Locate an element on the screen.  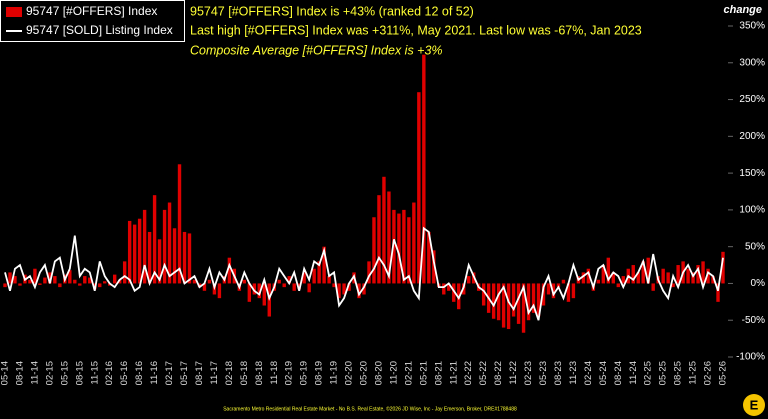
legend-label: 95747 [SOLD] Listing Index is located at coordinates (99, 30).